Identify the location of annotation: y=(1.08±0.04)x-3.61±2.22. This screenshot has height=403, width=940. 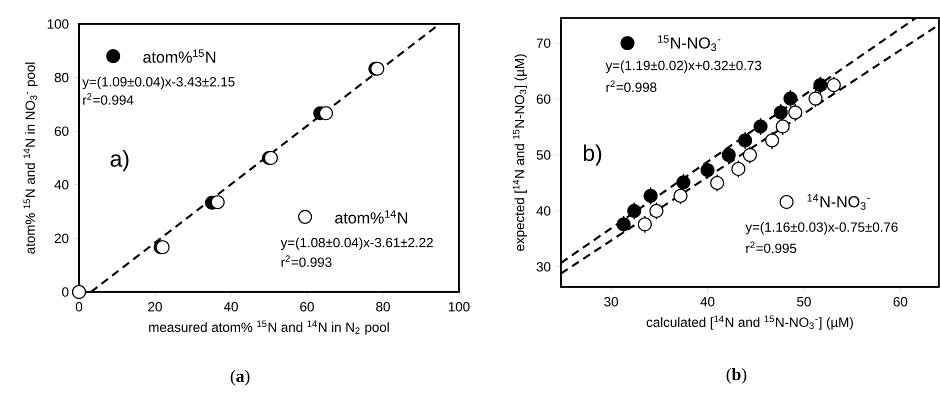
(356, 244).